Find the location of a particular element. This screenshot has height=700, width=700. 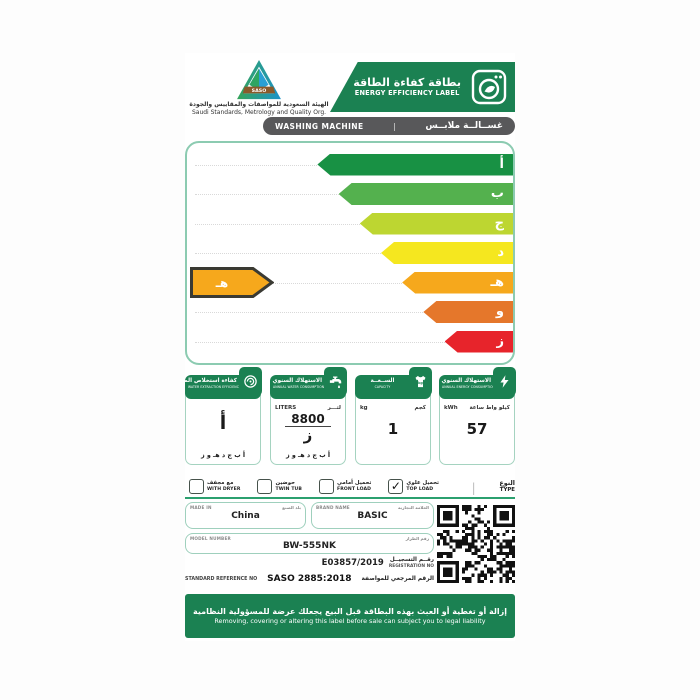

option-twin-tub: حوضين TWIN TUB is located at coordinates (279, 486).